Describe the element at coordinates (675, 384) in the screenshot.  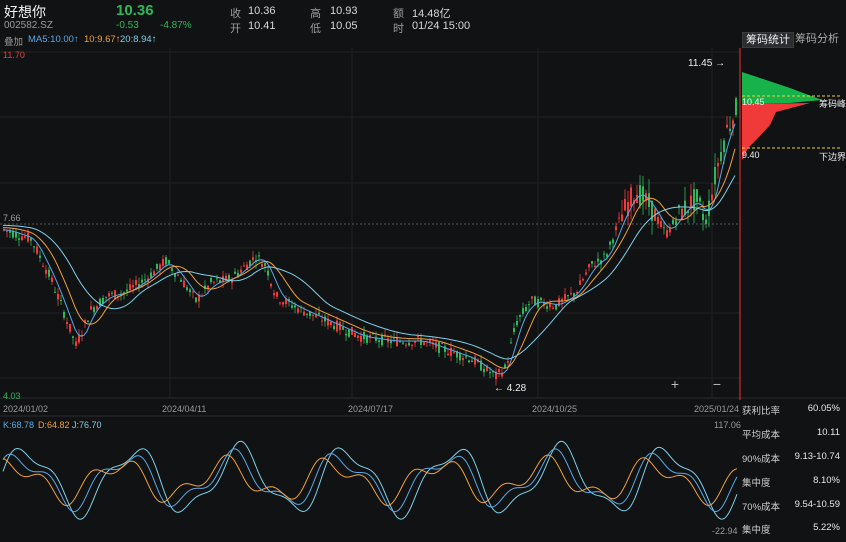
I see `zoom-in-button: +` at that location.